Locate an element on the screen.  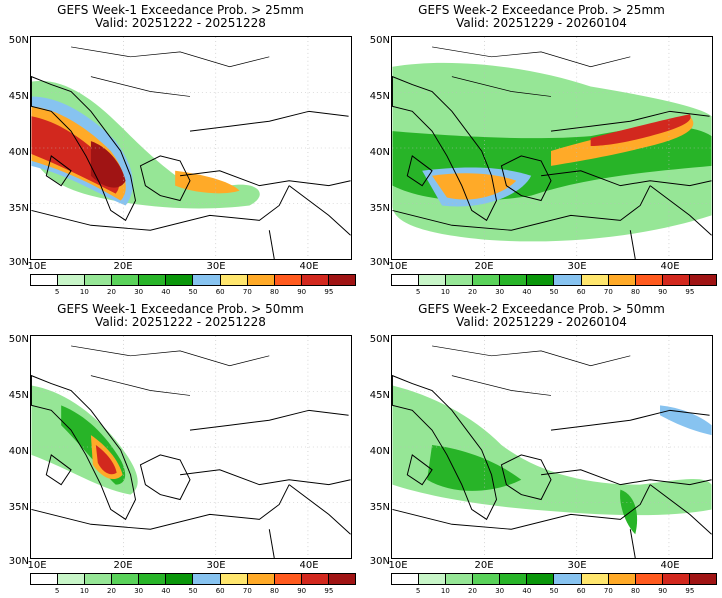
panel-title: GEFS Week-1 Exceedance Prob. > 25mm is located at coordinates (180, 10).